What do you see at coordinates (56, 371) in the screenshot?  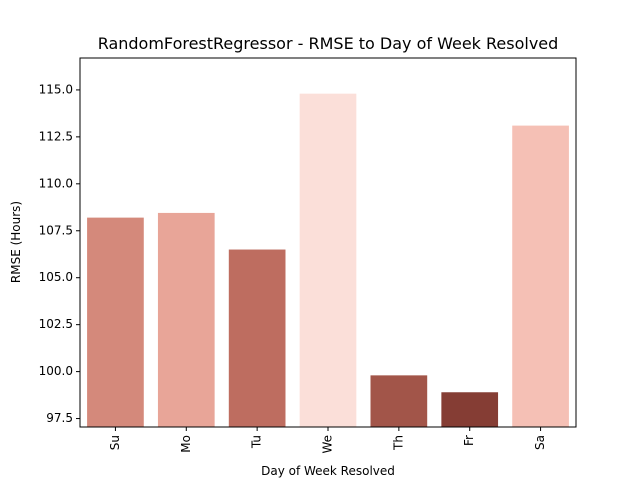 I see `y-tick-label: 100.0` at bounding box center [56, 371].